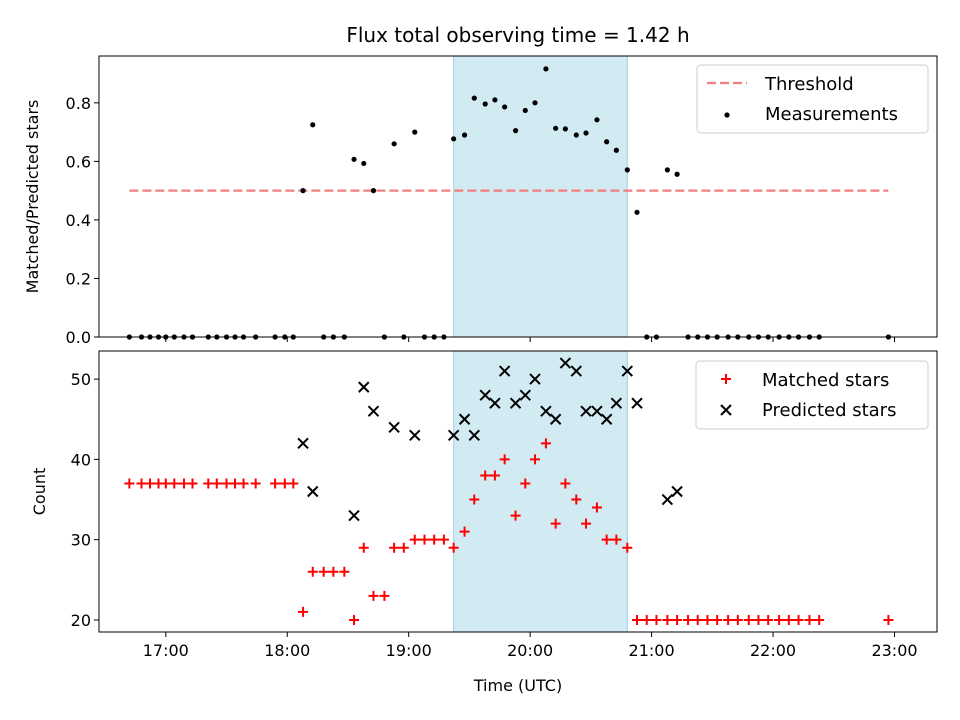 This screenshot has height=720, width=960. I want to click on x-axis-label: Time (UTC), so click(517, 685).